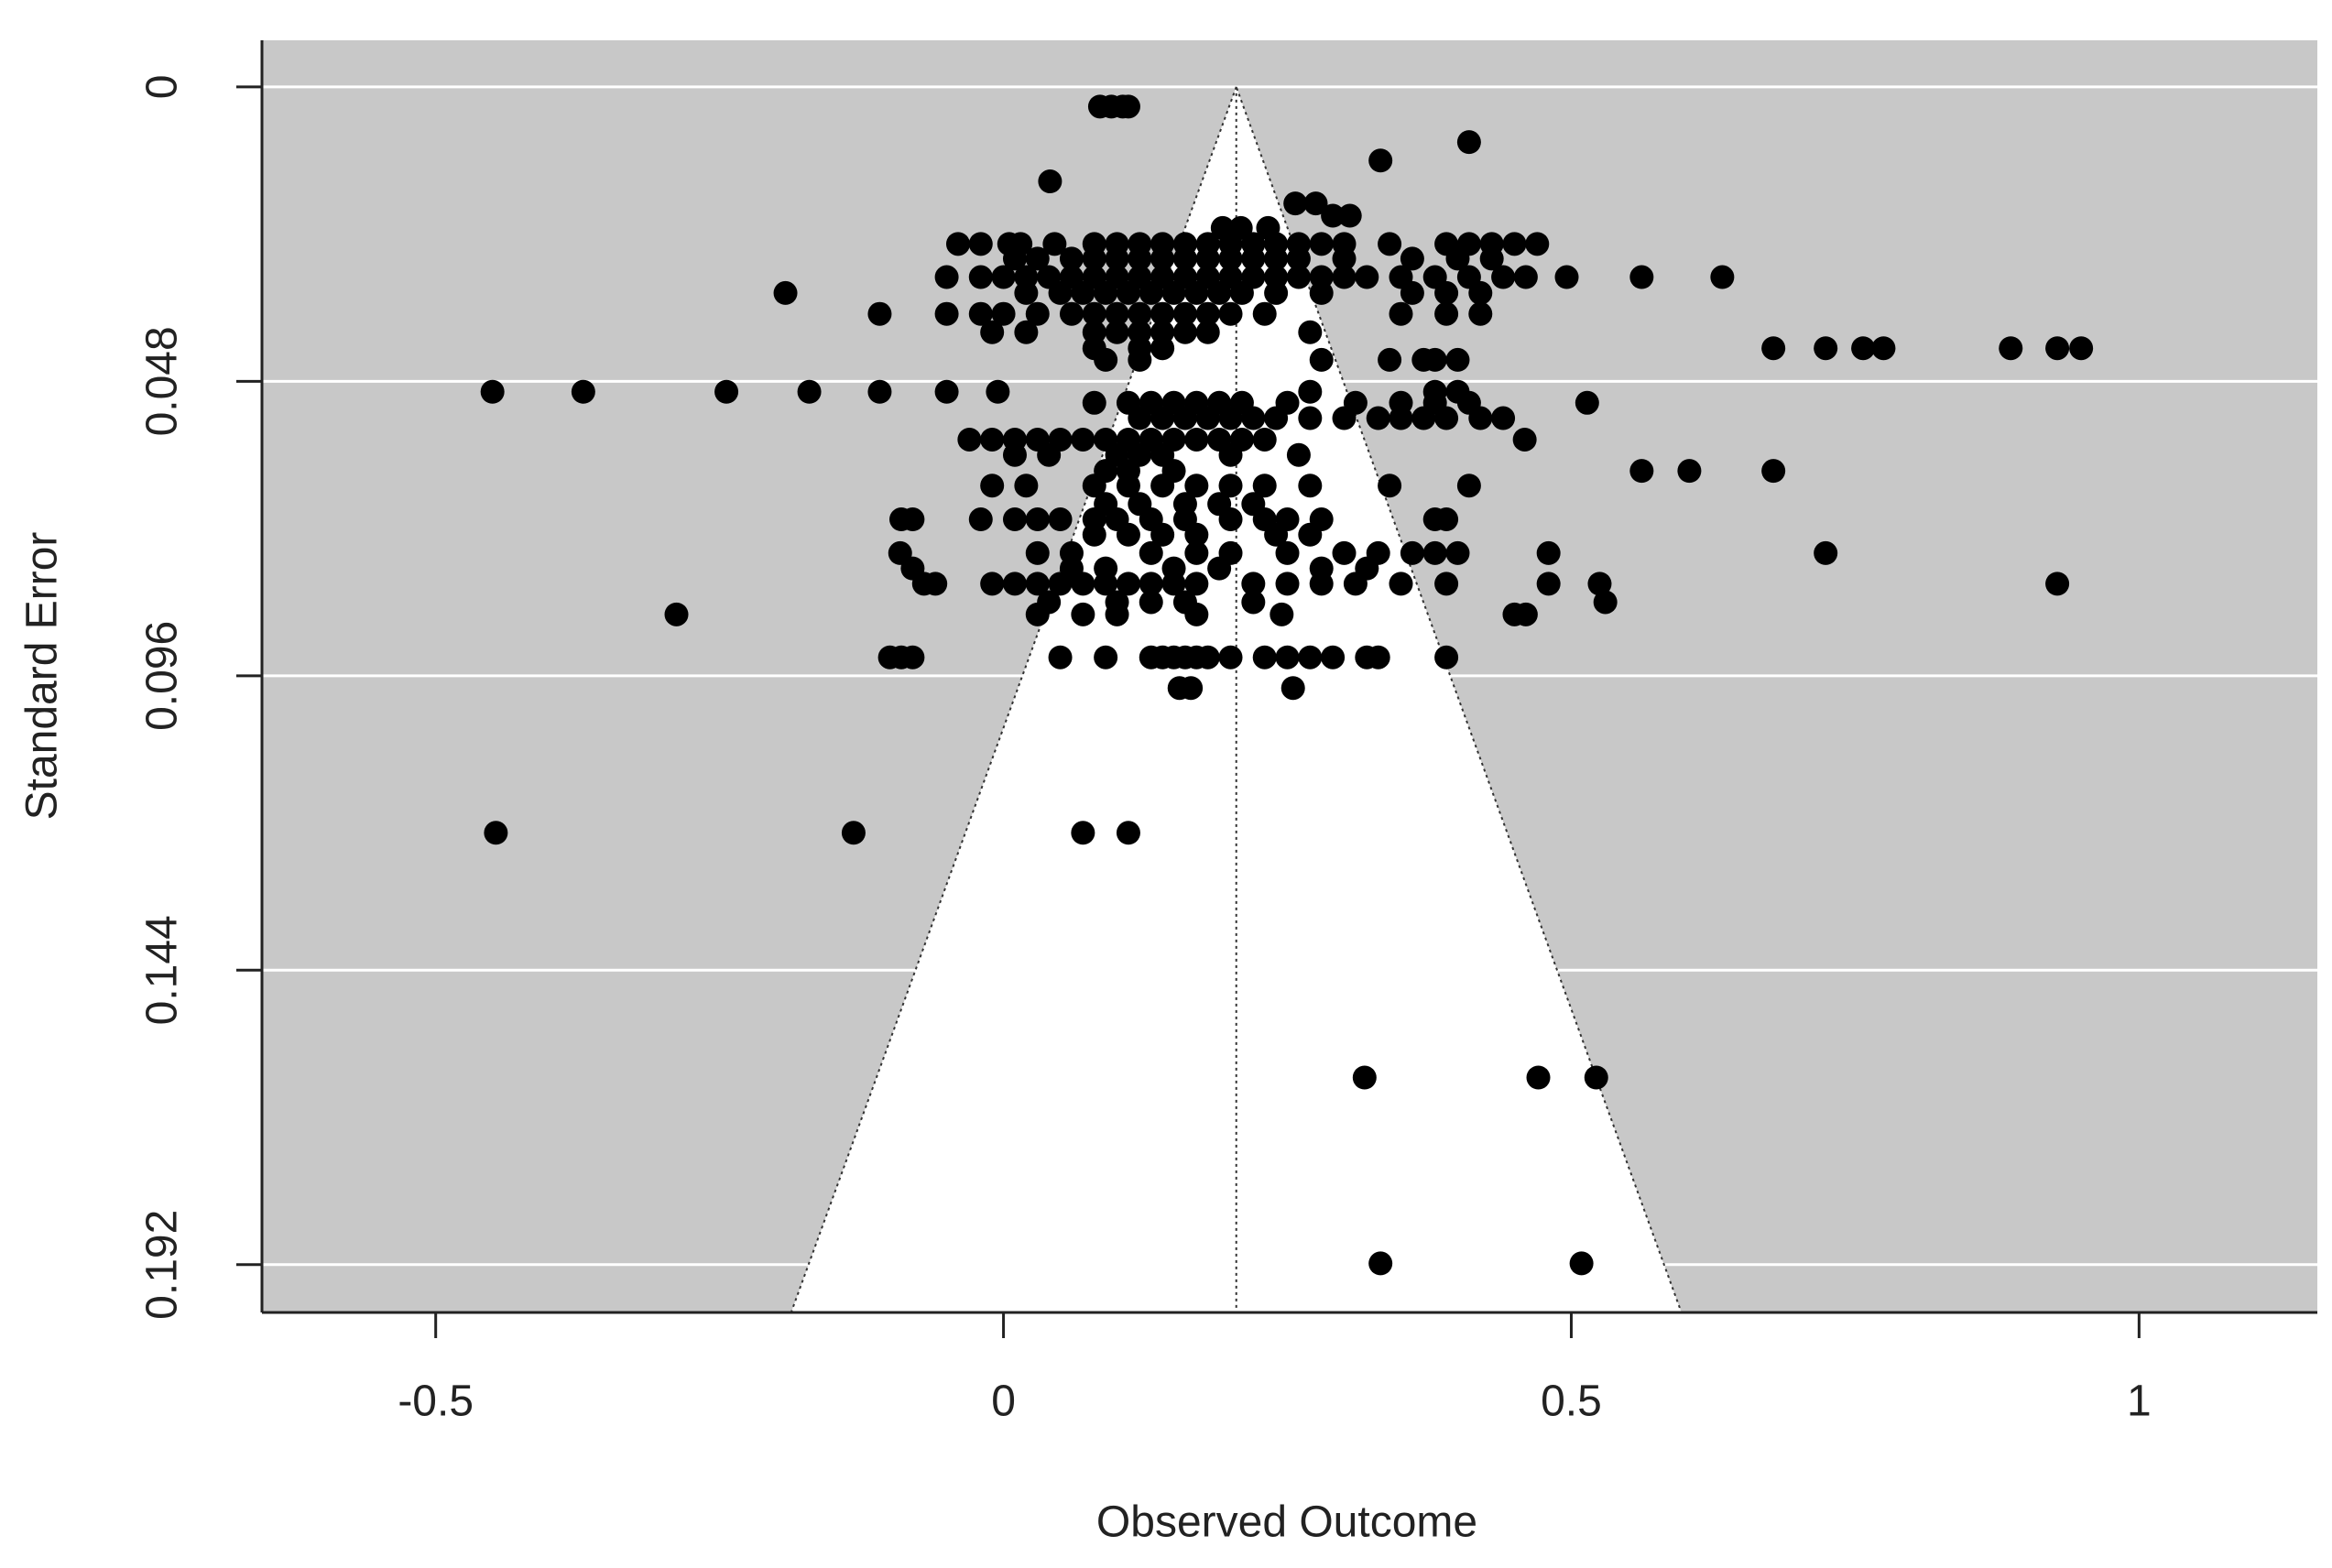  Describe the element at coordinates (162, 381) in the screenshot. I see `y-tick-label: 0.048` at that location.